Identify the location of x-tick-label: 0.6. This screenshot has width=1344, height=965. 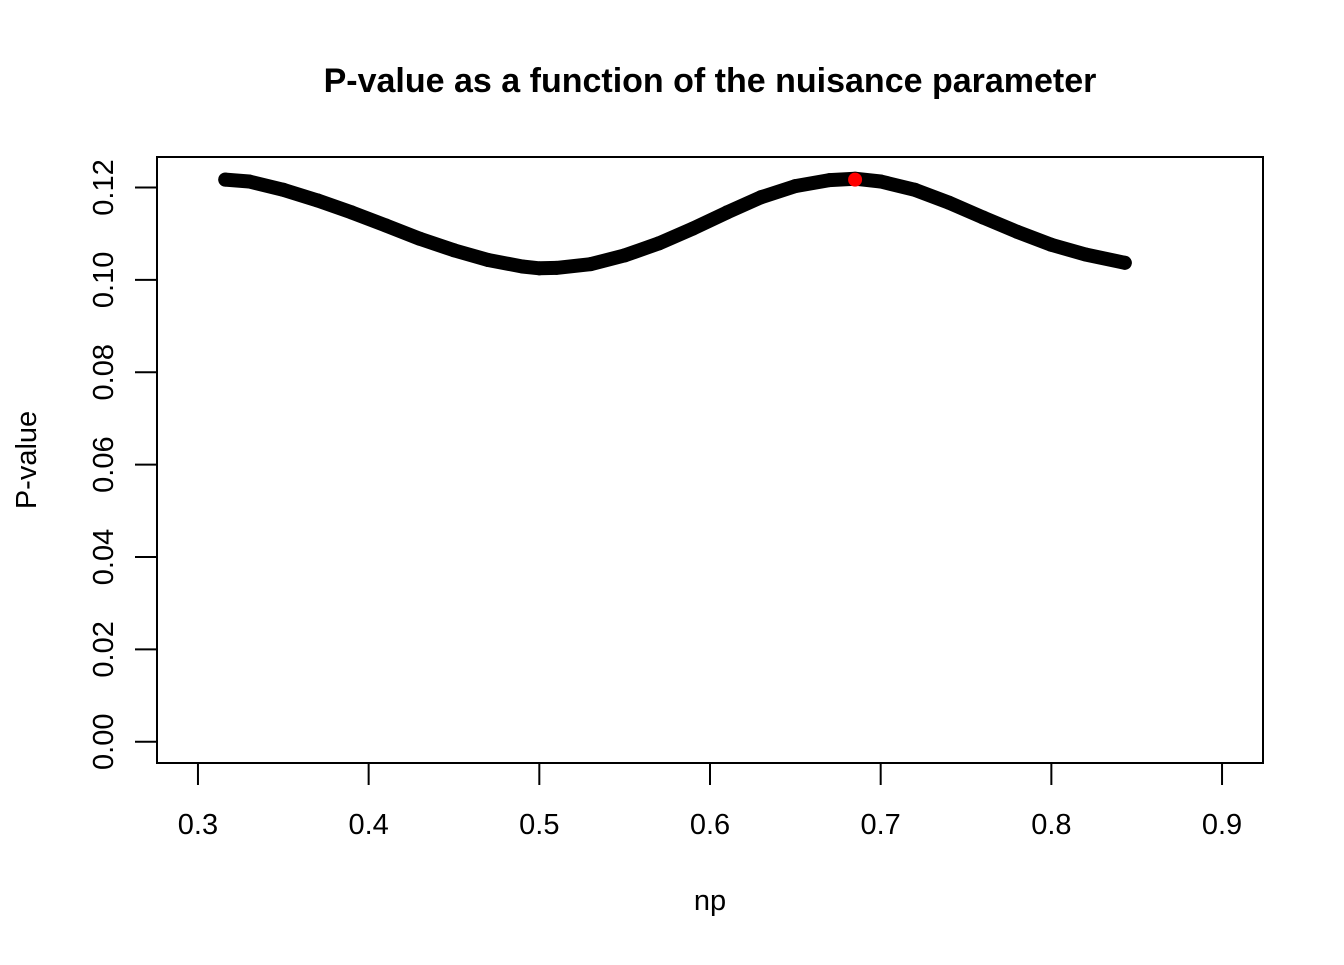
(710, 825).